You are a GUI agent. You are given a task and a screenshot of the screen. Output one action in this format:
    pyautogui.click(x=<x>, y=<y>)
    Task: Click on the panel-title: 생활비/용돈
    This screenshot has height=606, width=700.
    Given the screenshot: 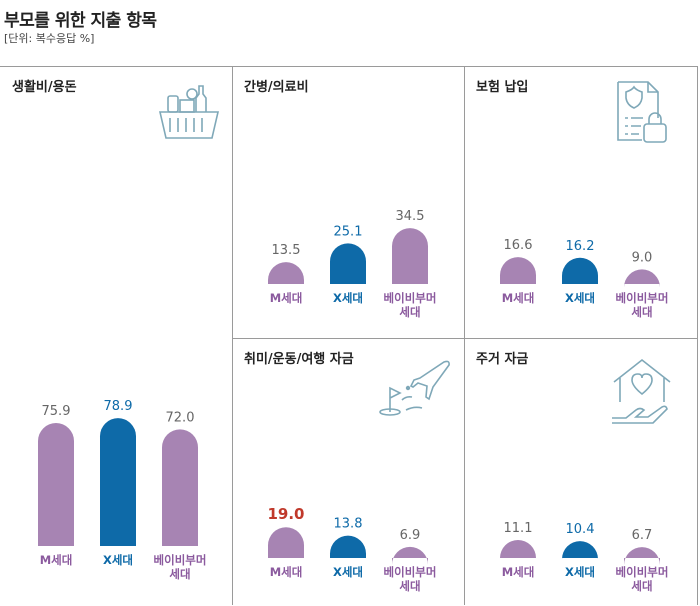 What is the action you would take?
    pyautogui.click(x=44, y=87)
    